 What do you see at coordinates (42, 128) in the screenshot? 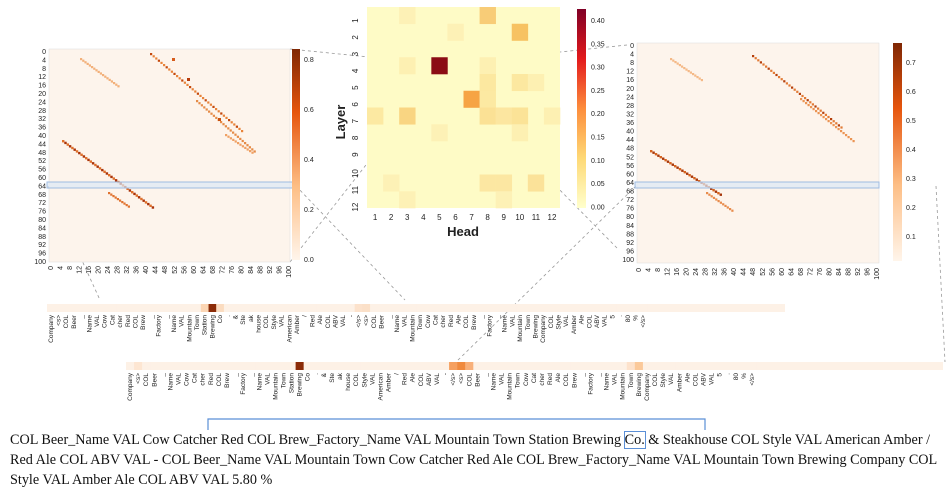
I see `tick-label: 36` at bounding box center [42, 128].